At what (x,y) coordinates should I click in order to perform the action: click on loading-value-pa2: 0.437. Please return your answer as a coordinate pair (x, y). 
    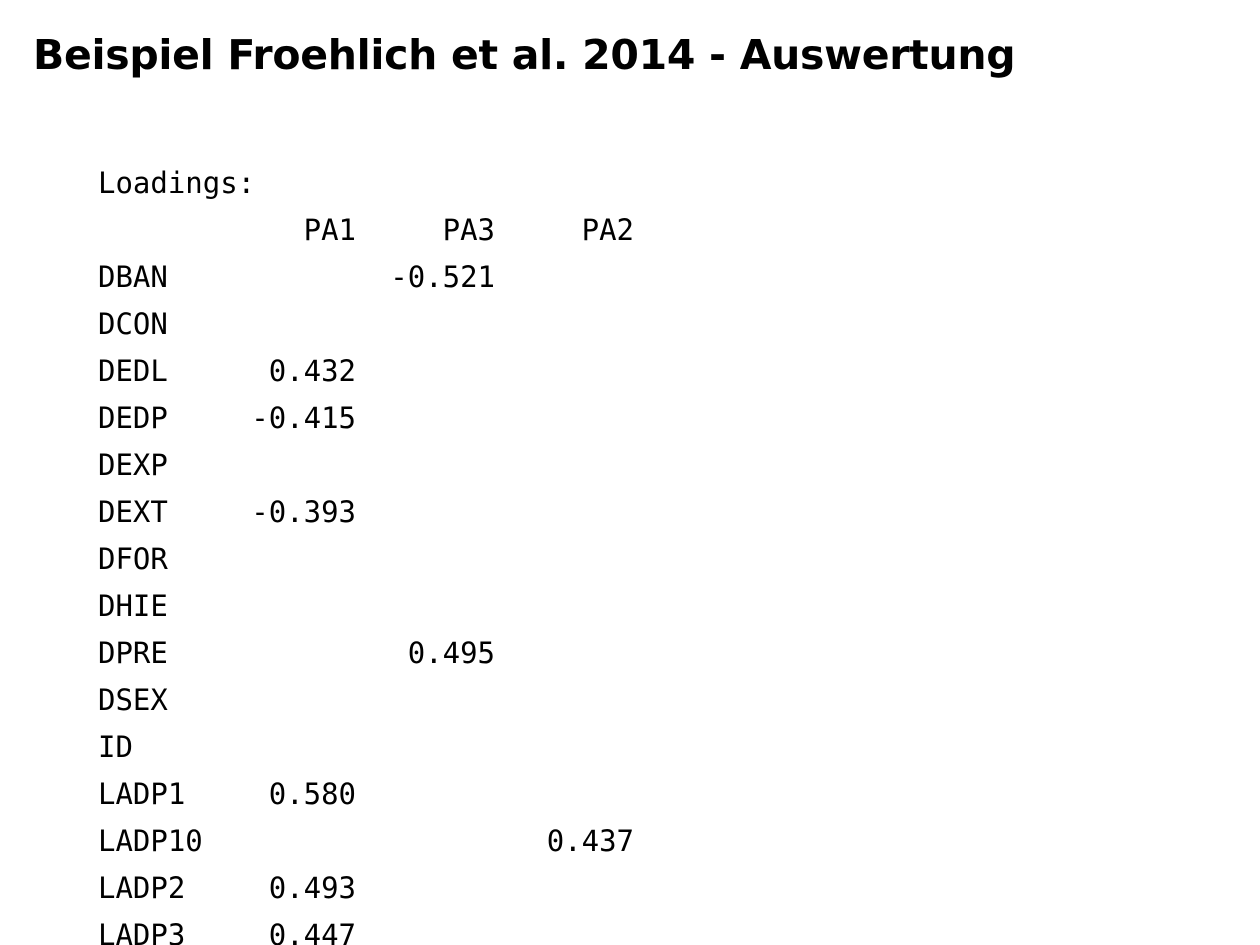
    Looking at the image, I should click on (590, 841).